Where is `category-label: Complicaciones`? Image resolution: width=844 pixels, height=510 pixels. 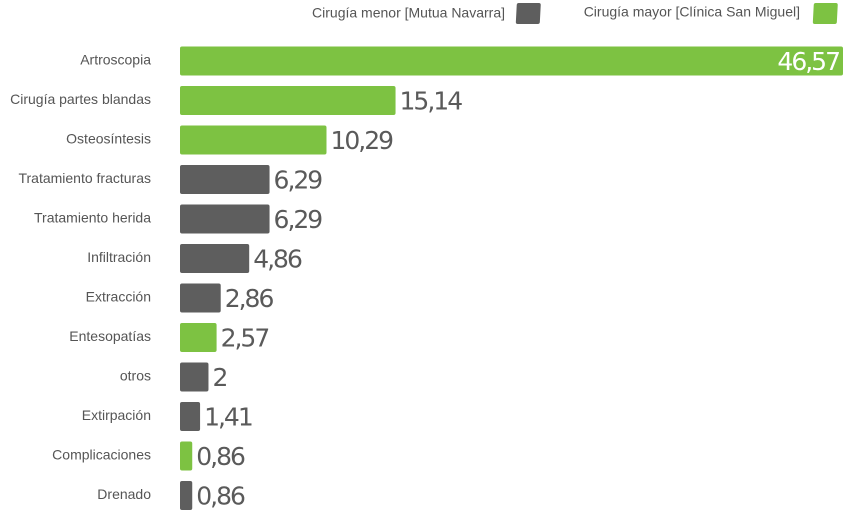 category-label: Complicaciones is located at coordinates (101, 455).